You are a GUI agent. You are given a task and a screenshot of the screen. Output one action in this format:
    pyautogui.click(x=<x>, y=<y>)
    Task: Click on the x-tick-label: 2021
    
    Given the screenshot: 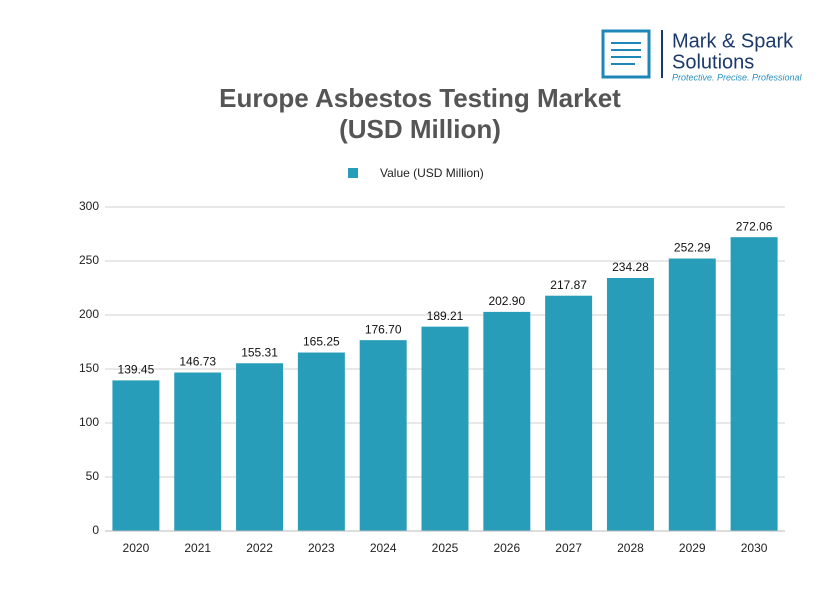 What is the action you would take?
    pyautogui.click(x=197, y=548)
    